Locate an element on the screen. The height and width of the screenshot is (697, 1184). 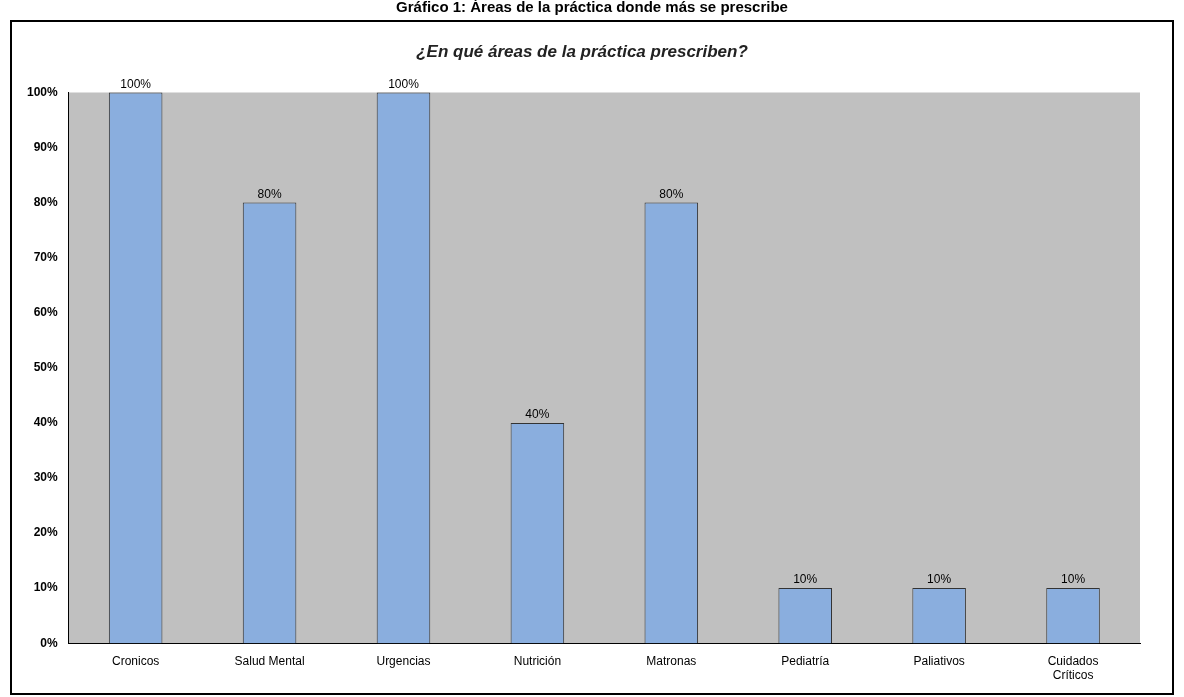
x-tick-label: Paliativos is located at coordinates (939, 660).